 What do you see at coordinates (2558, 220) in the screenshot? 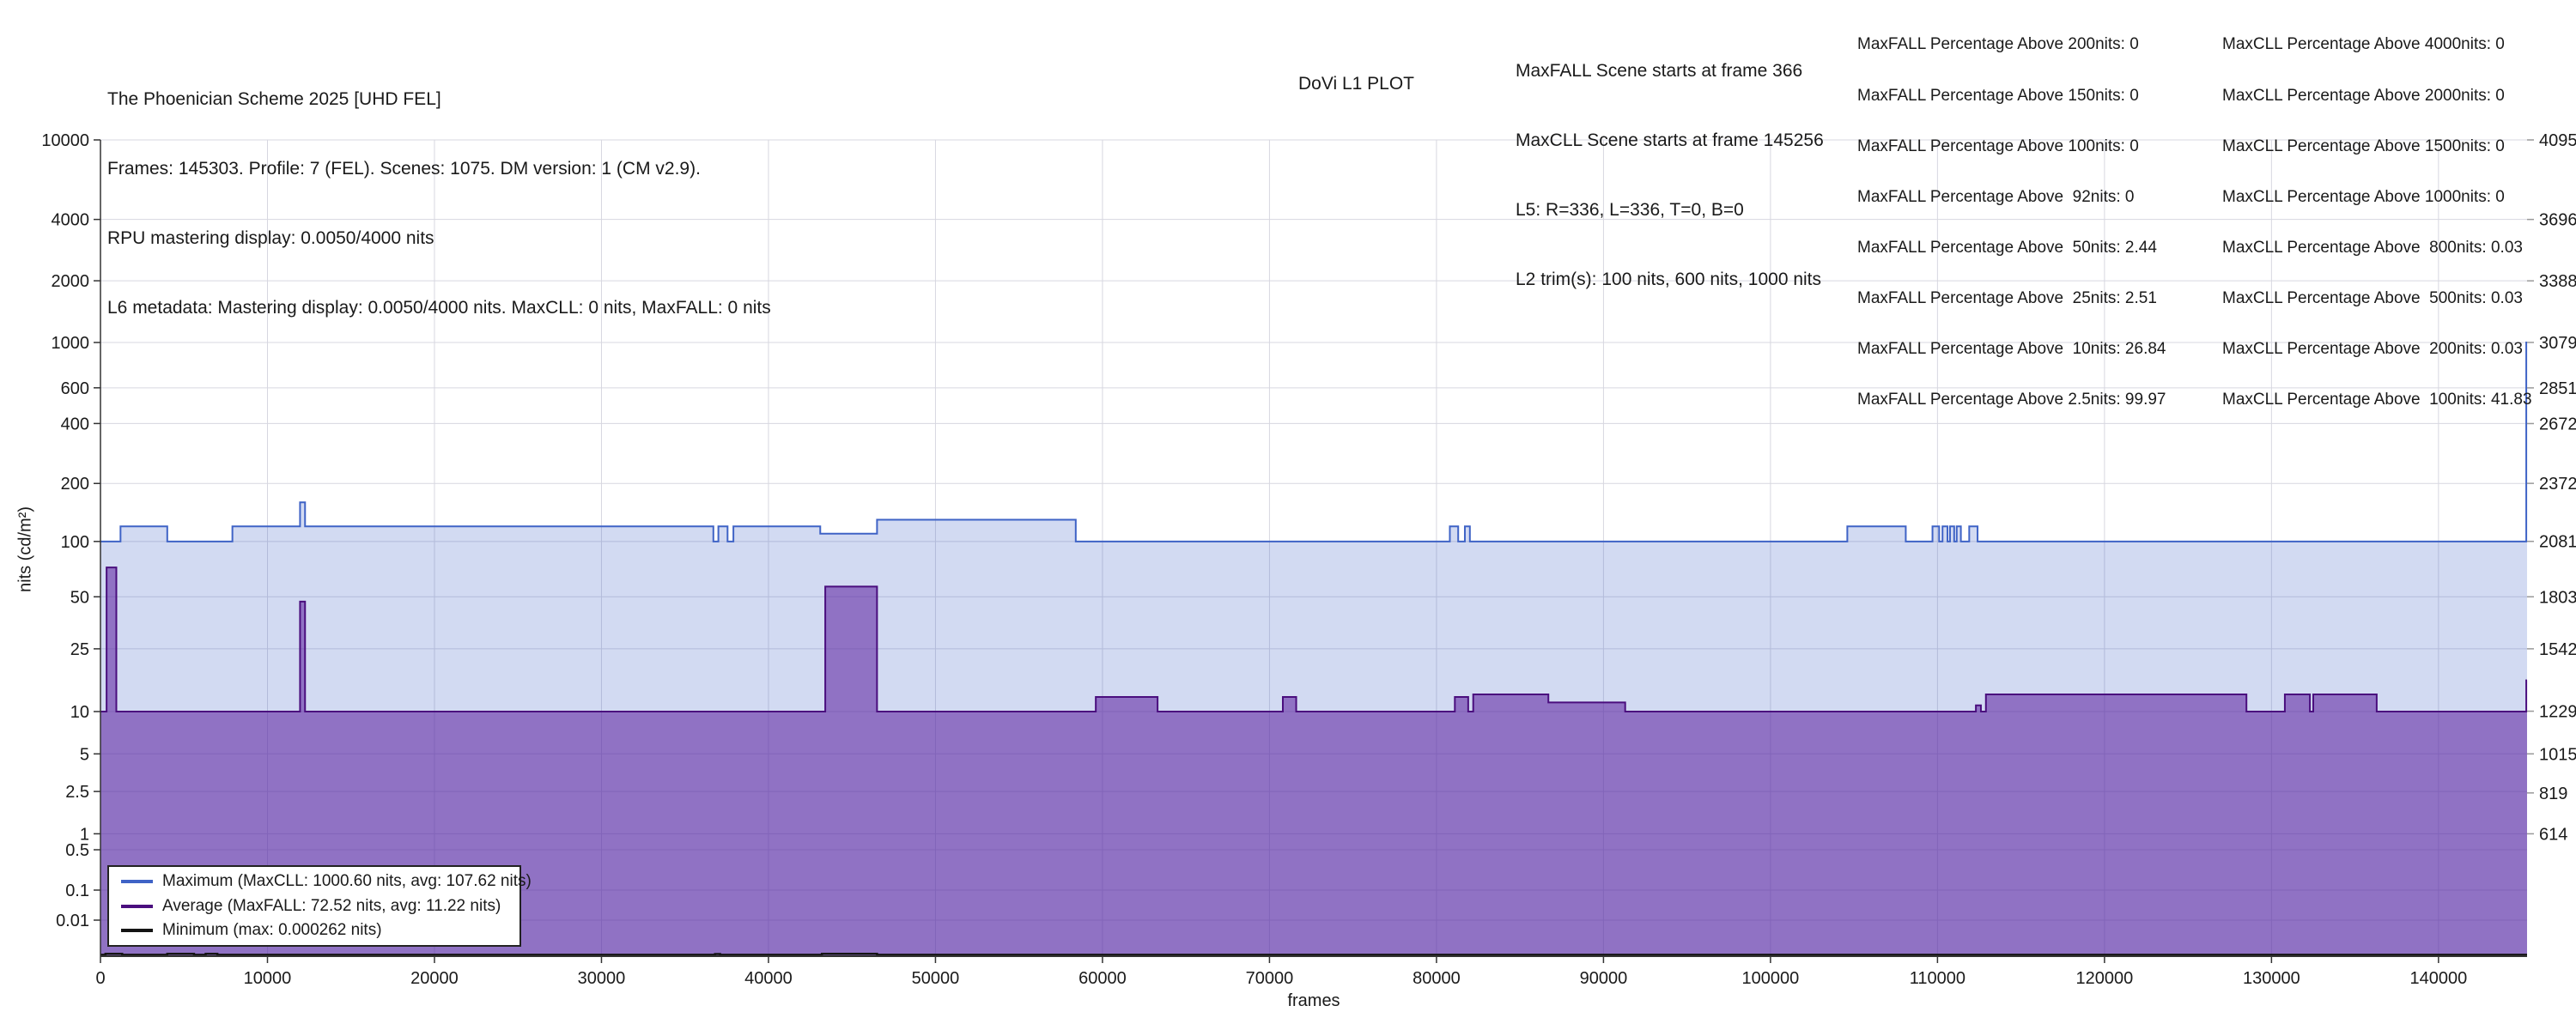
I see `y-tick-label-code: 3696` at bounding box center [2558, 220].